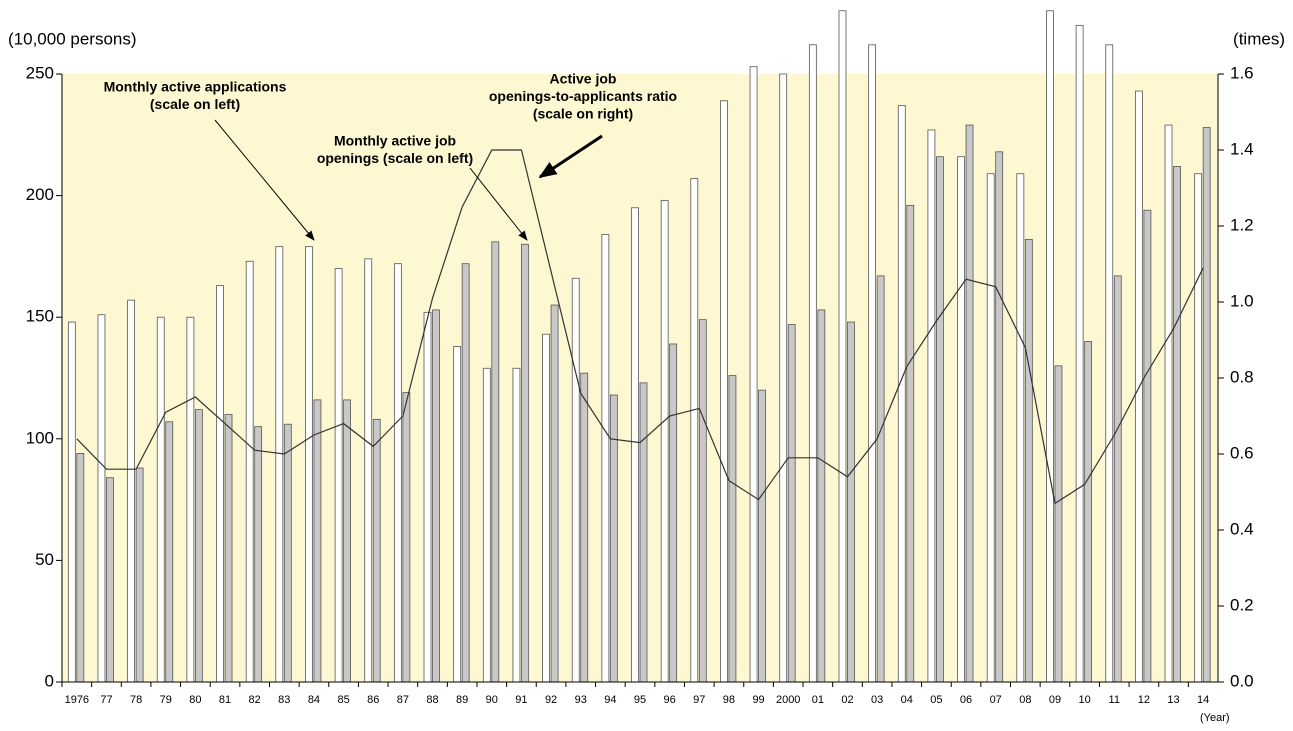  Describe the element at coordinates (966, 700) in the screenshot. I see `x-tick-label: 06` at that location.